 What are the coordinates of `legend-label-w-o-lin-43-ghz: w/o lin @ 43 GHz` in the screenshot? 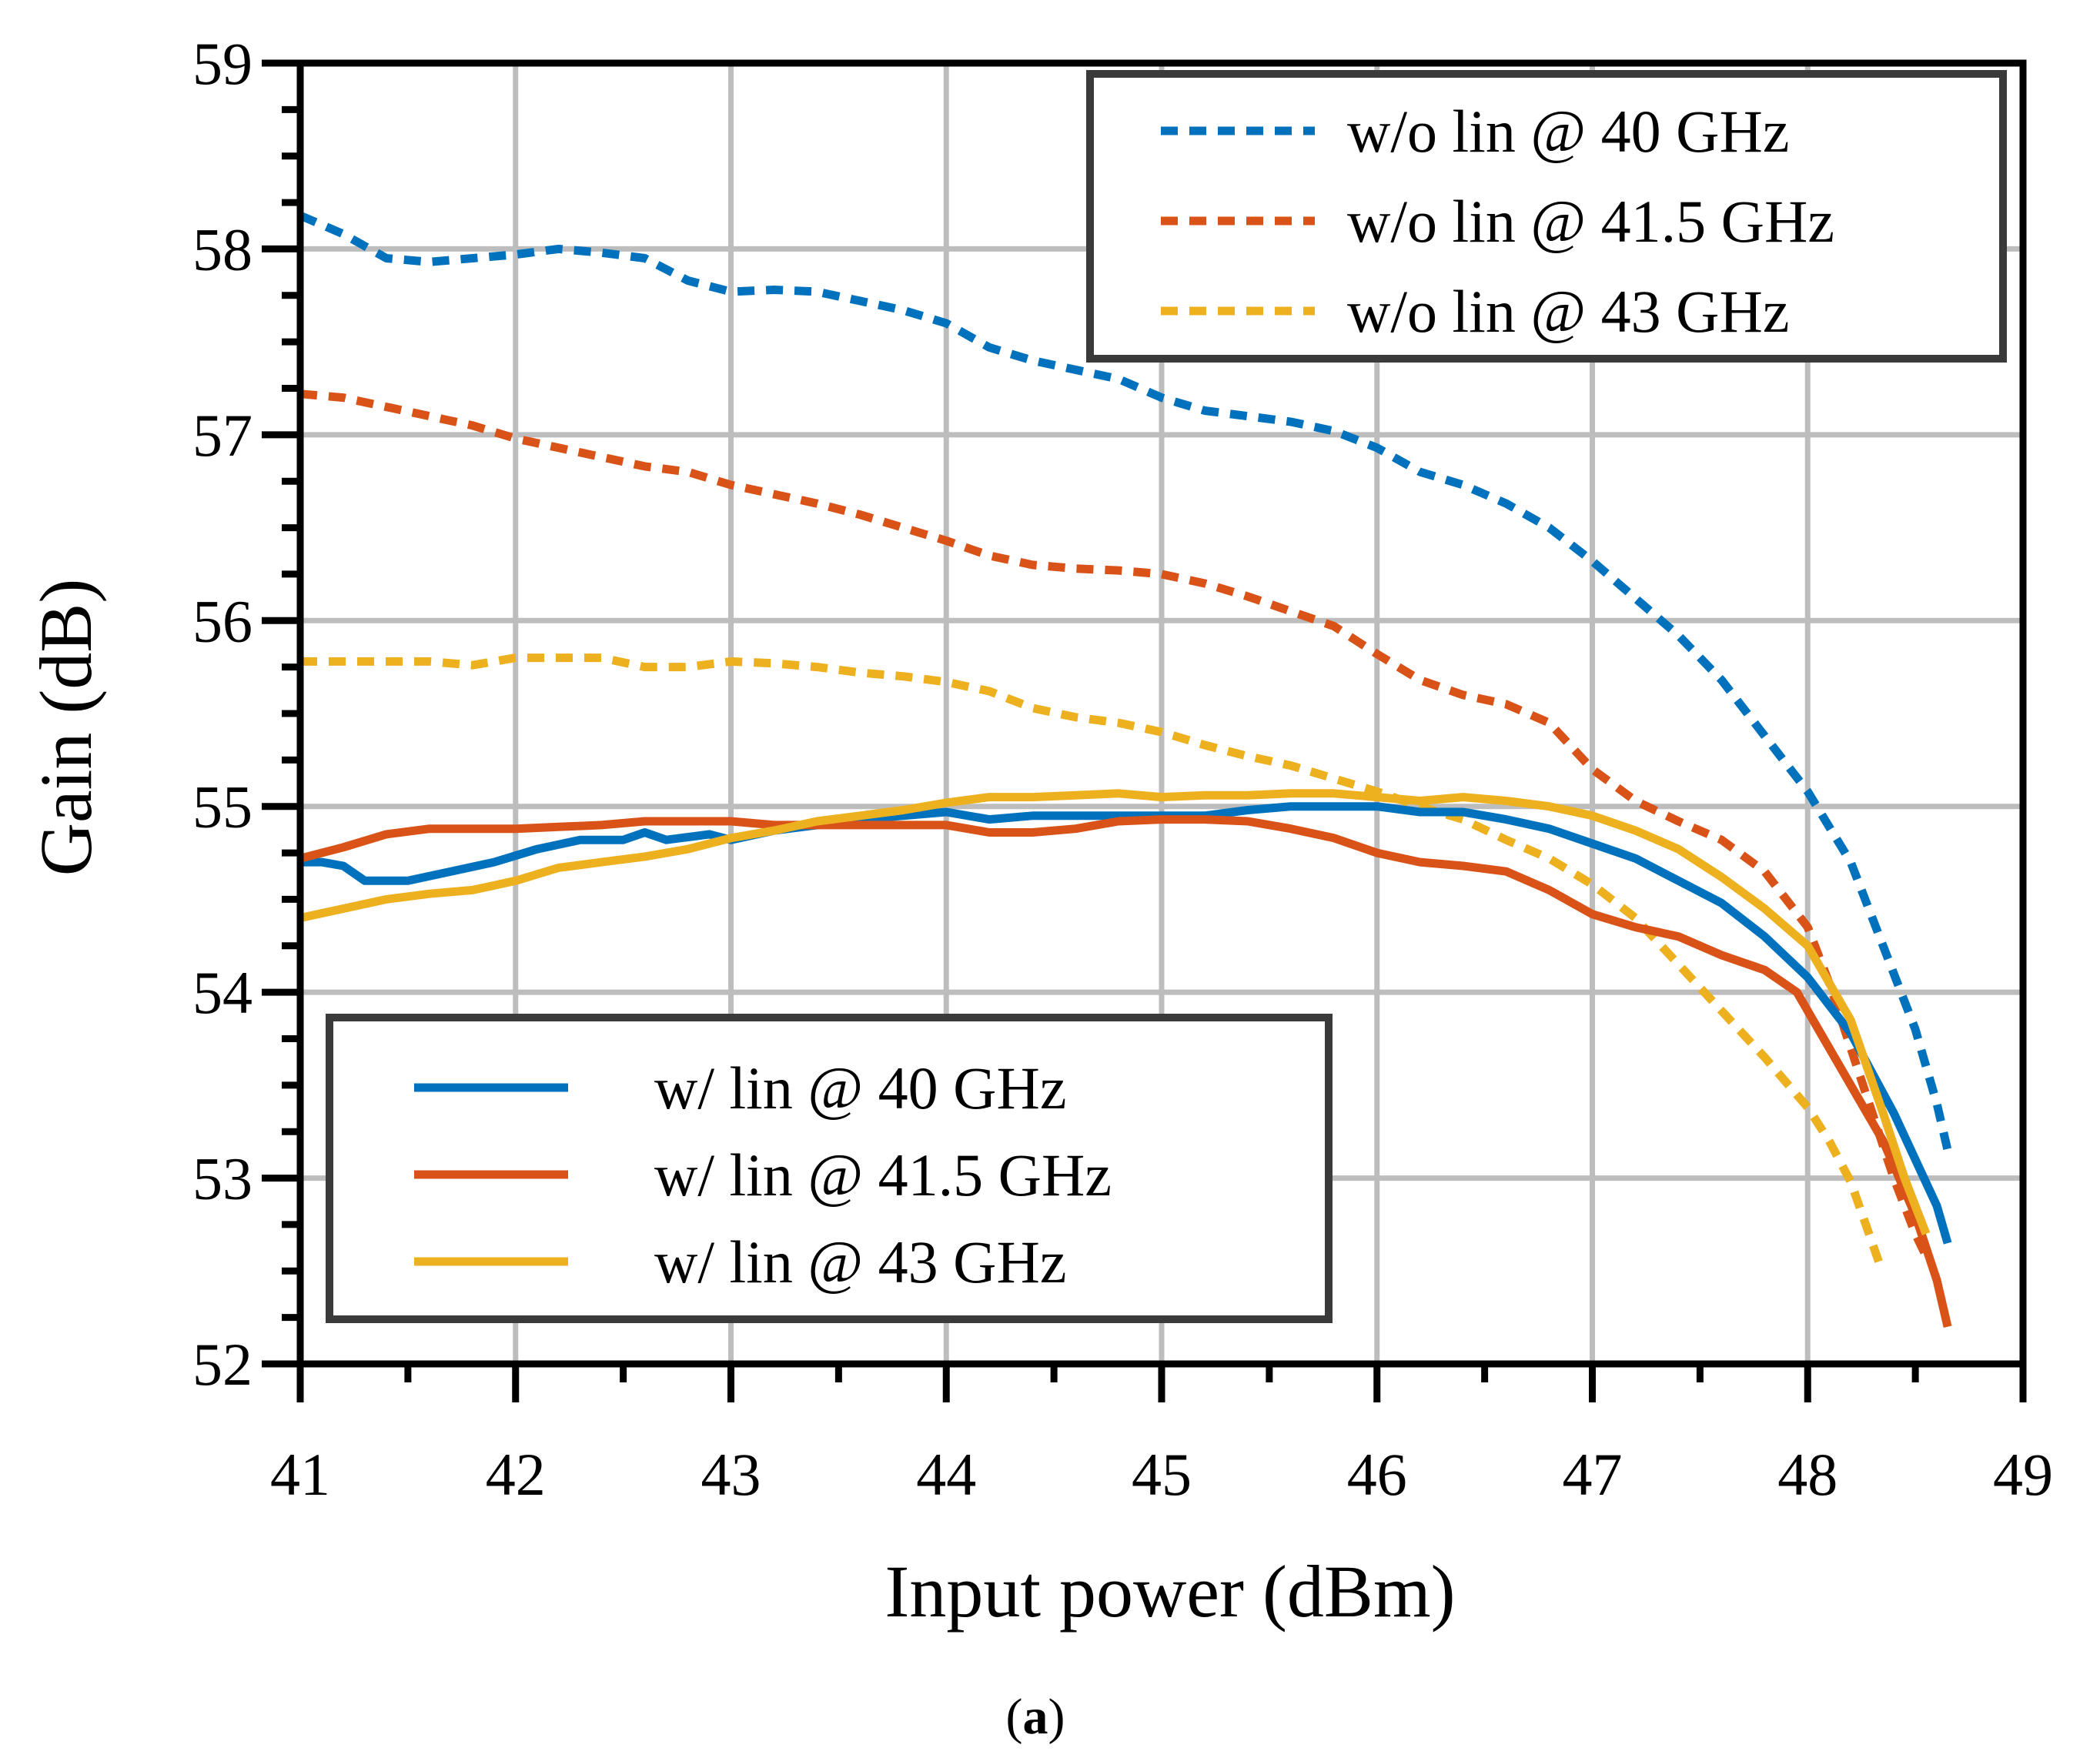 It's located at (1568, 312).